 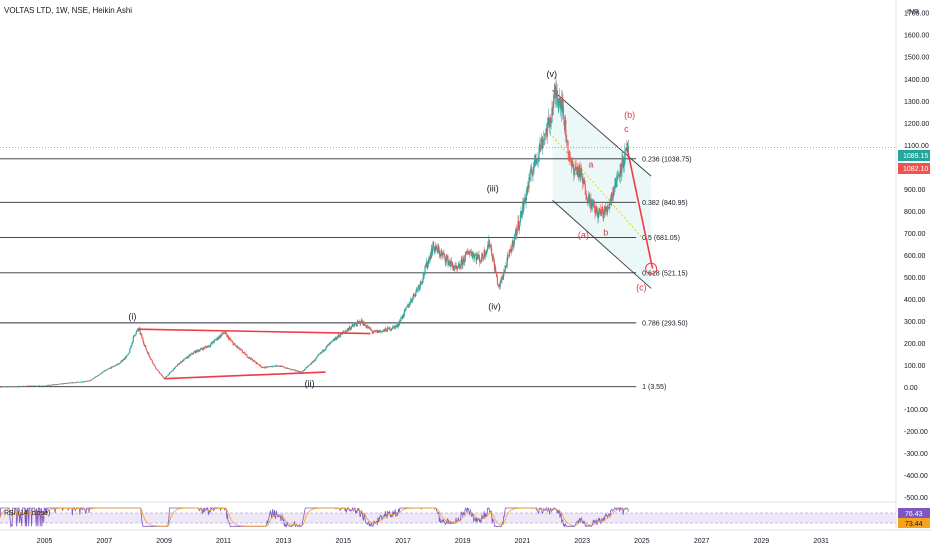 What do you see at coordinates (665, 323) in the screenshot?
I see `fib-level-label: 0.786 (293.50)` at bounding box center [665, 323].